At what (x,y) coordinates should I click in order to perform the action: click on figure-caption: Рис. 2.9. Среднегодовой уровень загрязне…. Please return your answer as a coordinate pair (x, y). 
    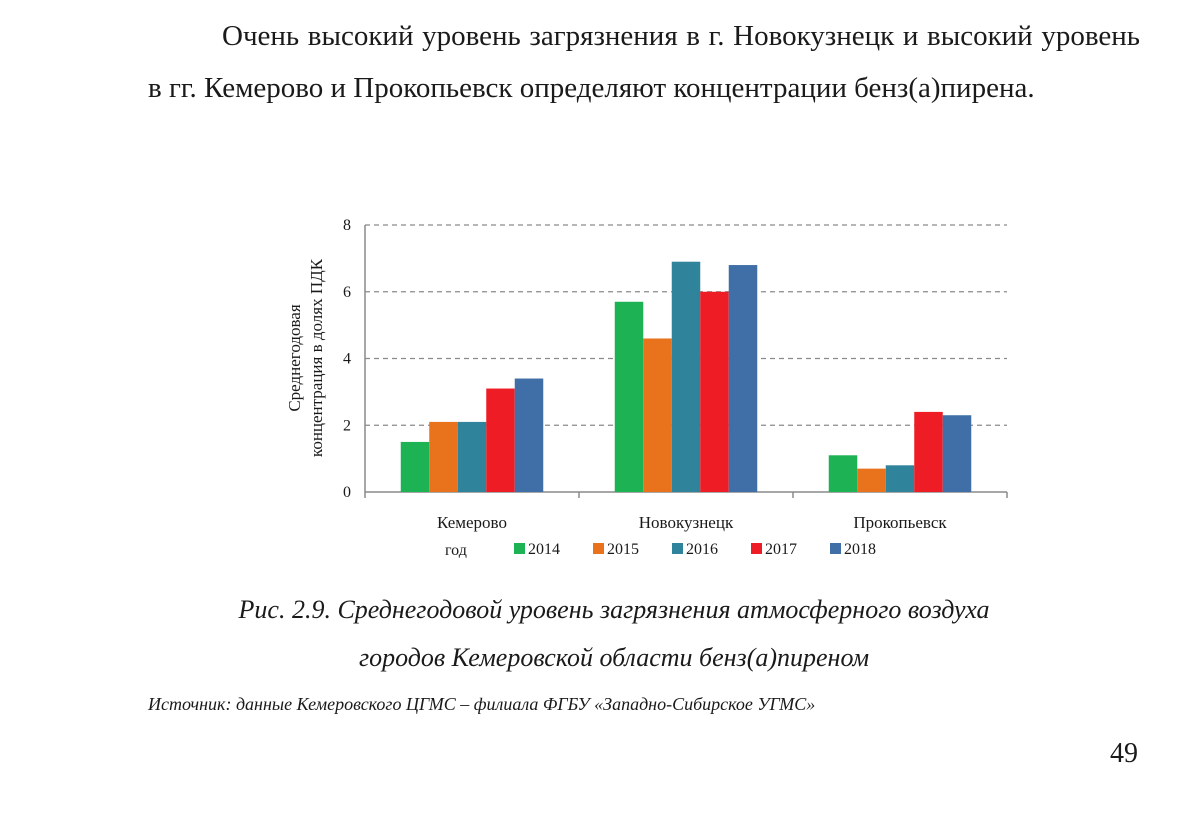
    Looking at the image, I should click on (644, 634).